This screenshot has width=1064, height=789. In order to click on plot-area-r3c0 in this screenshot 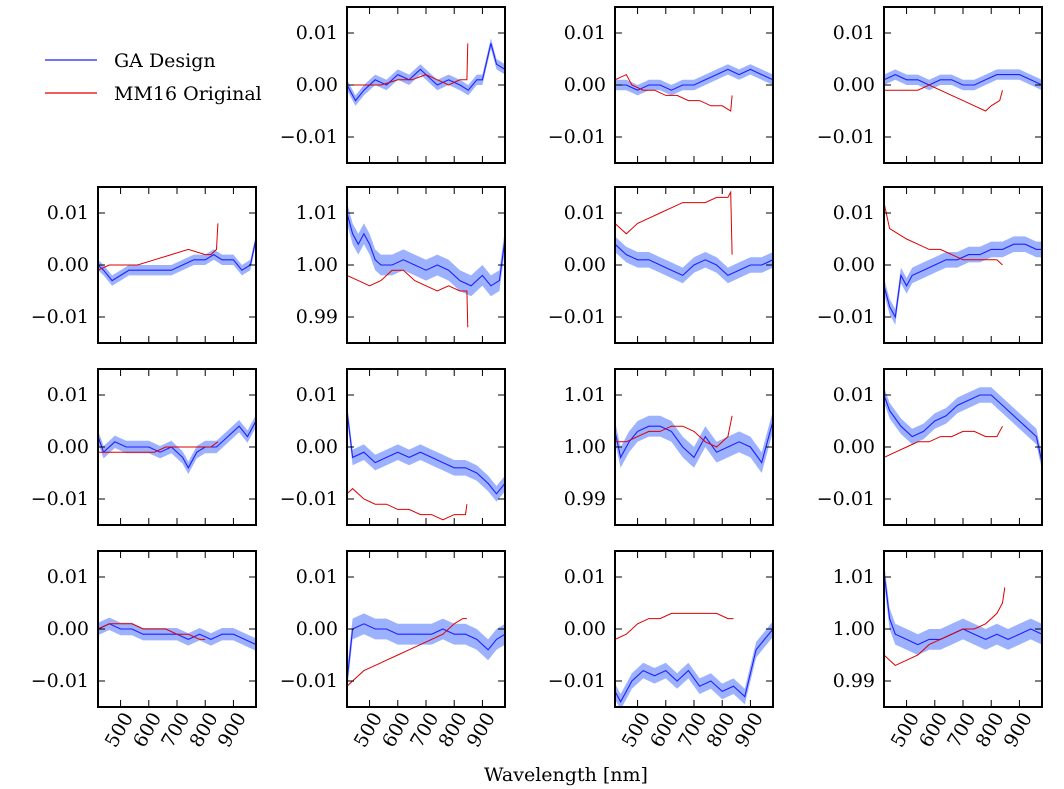, I will do `click(177, 634)`.